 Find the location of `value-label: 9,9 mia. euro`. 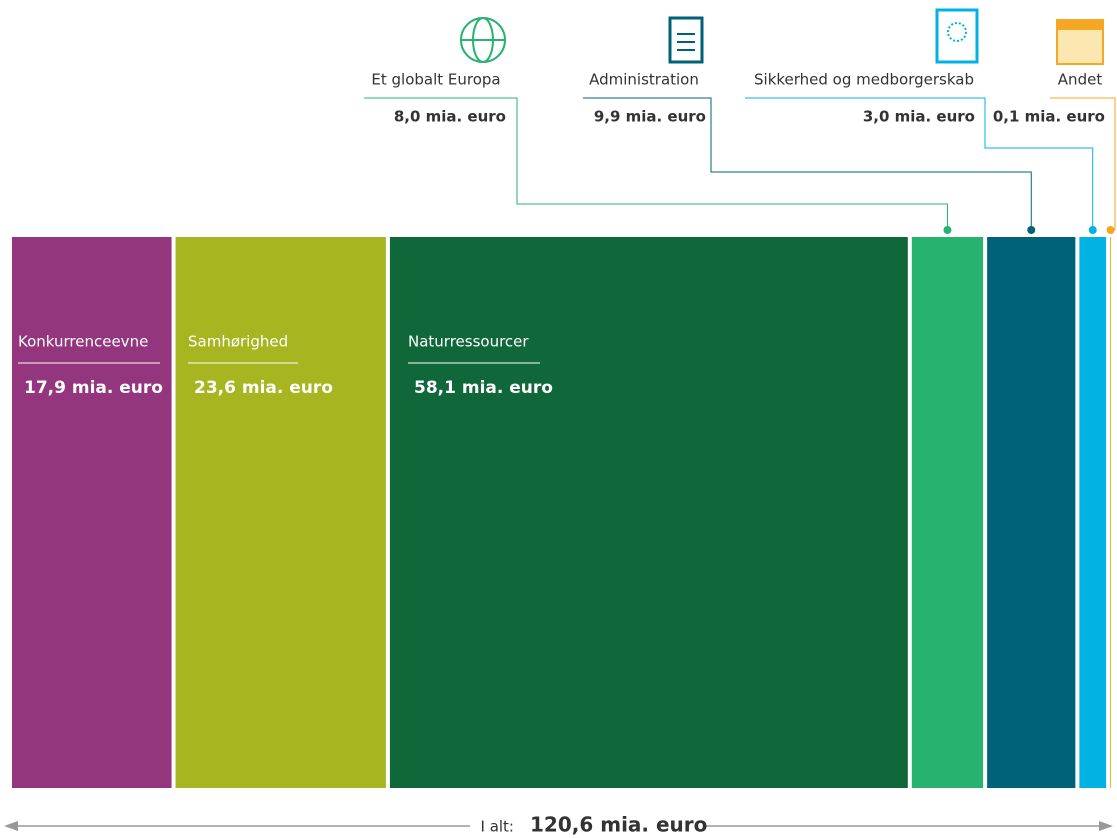

value-label: 9,9 mia. euro is located at coordinates (650, 117).